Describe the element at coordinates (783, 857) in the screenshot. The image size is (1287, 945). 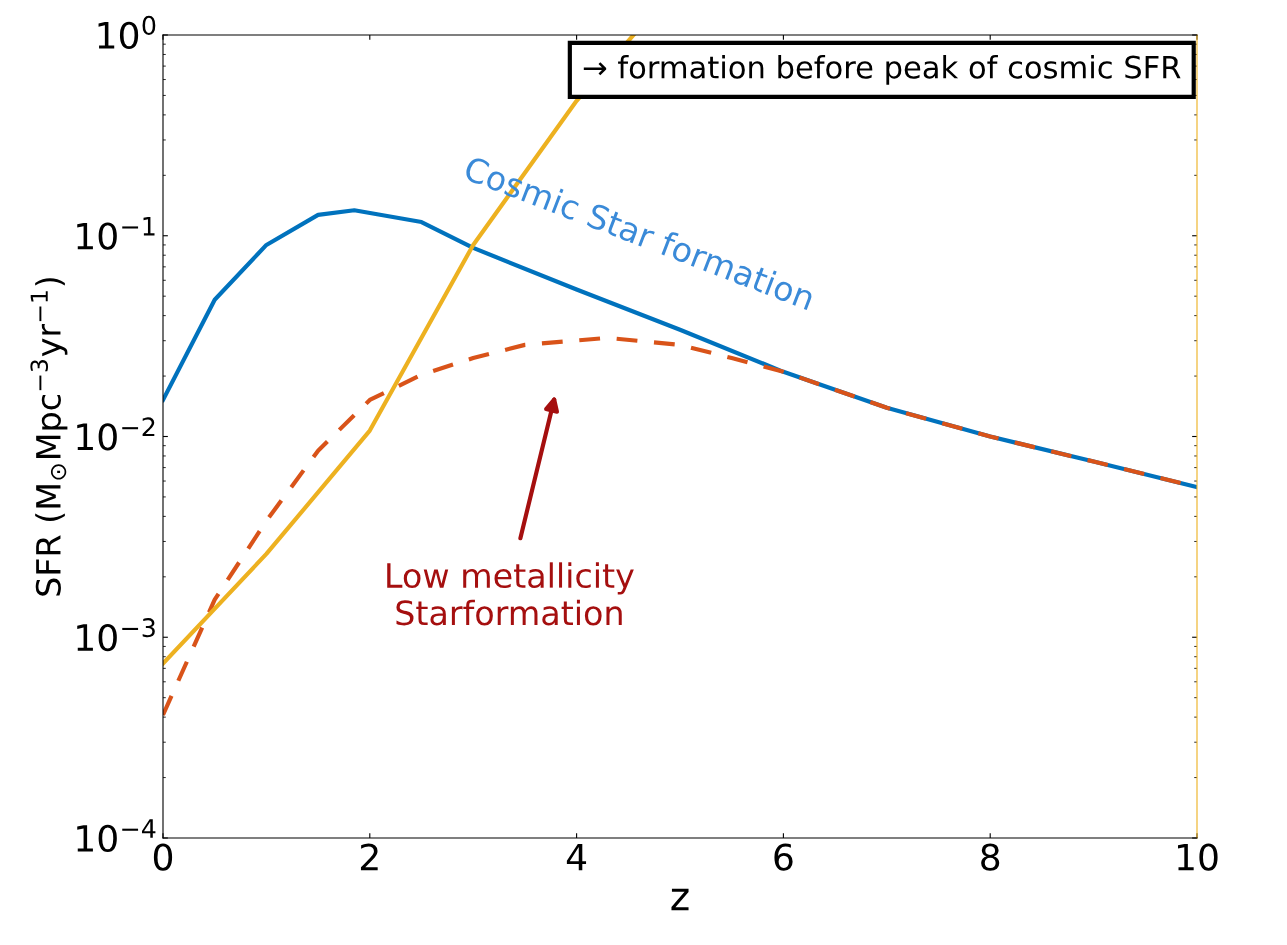
I see `x-tick-label: 6` at that location.